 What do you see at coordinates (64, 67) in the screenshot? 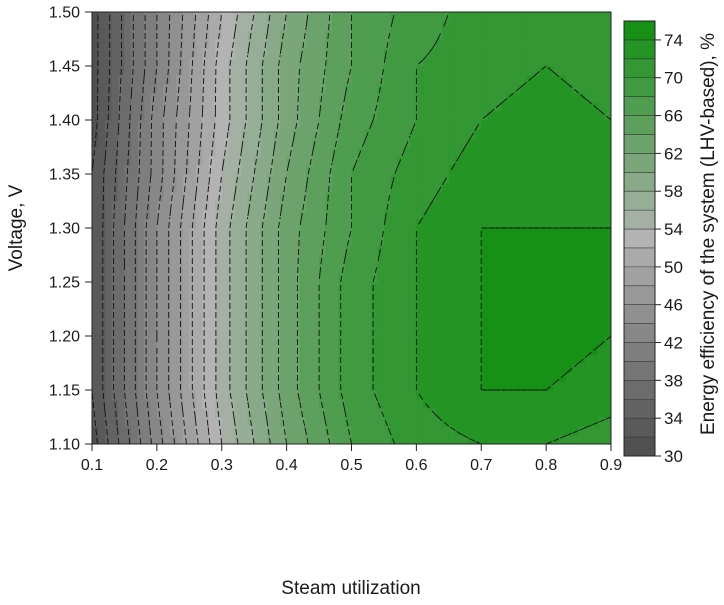
I see `y-tick-label: 1.45` at bounding box center [64, 67].